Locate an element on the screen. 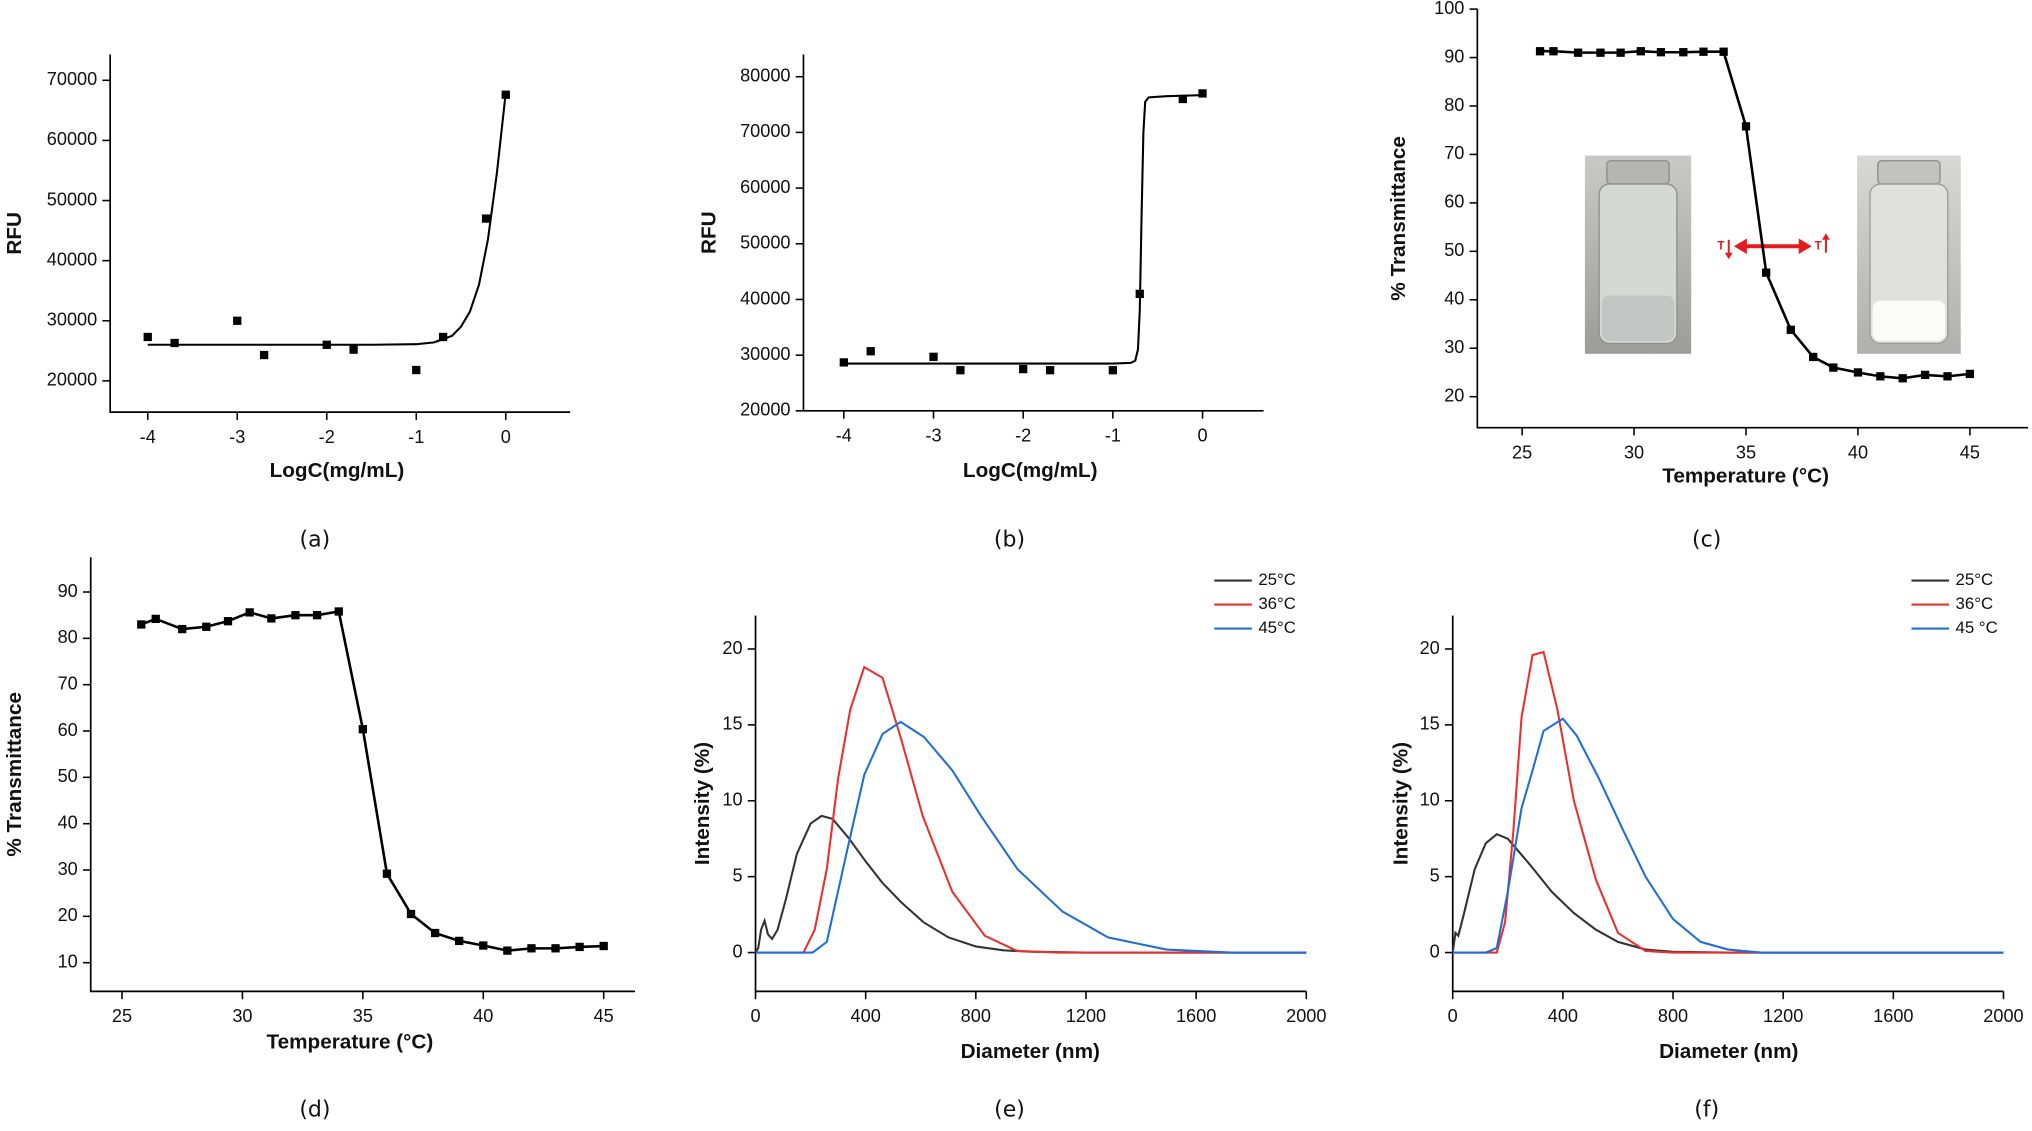 The width and height of the screenshot is (2032, 1131). x-tick-label: 45 is located at coordinates (1970, 452).